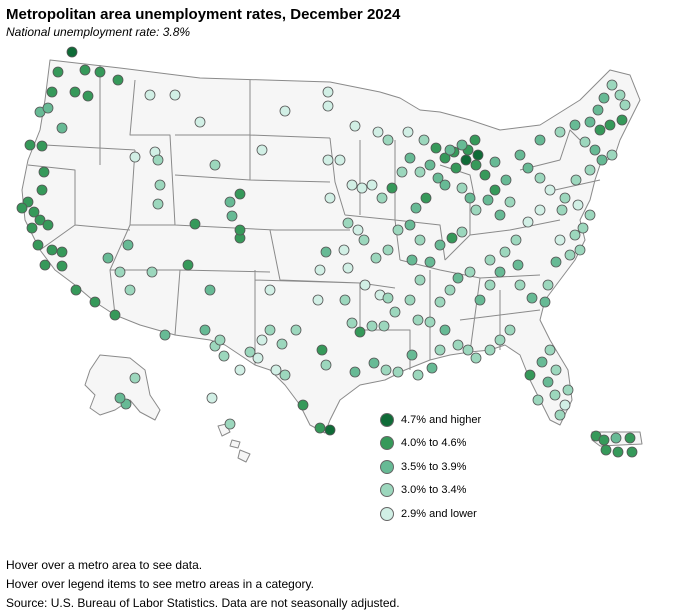 The height and width of the screenshot is (615, 695). Describe the element at coordinates (430, 514) in the screenshot. I see `legend-item-2-9-lower: 2.9% and lower` at that location.